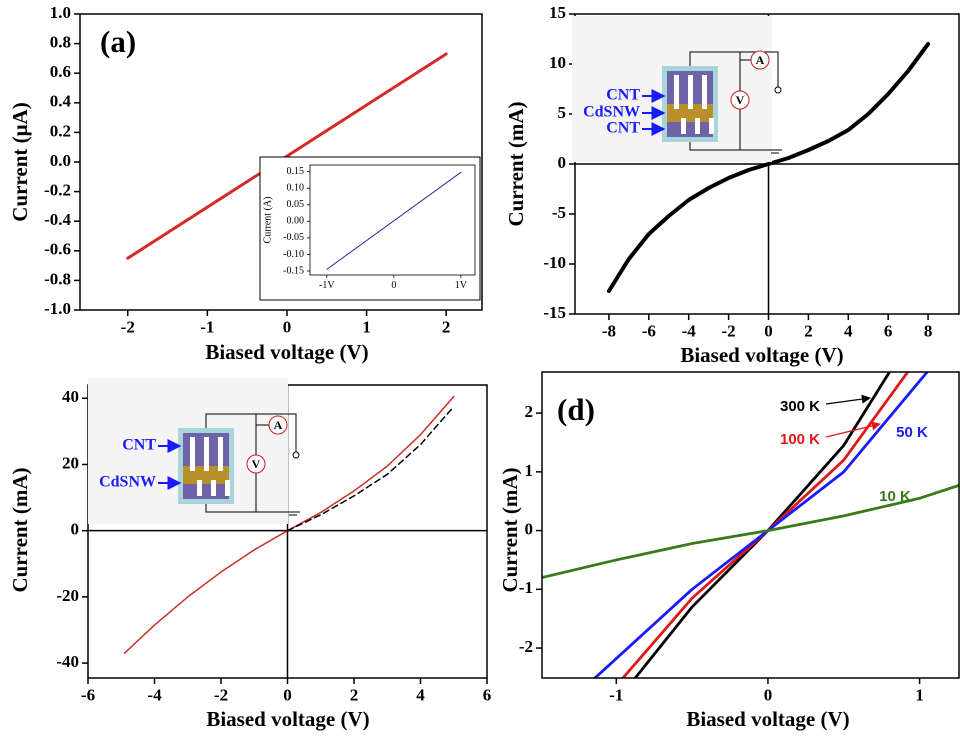  Describe the element at coordinates (296, 171) in the screenshot. I see `y-tick-label: 0.15` at that location.